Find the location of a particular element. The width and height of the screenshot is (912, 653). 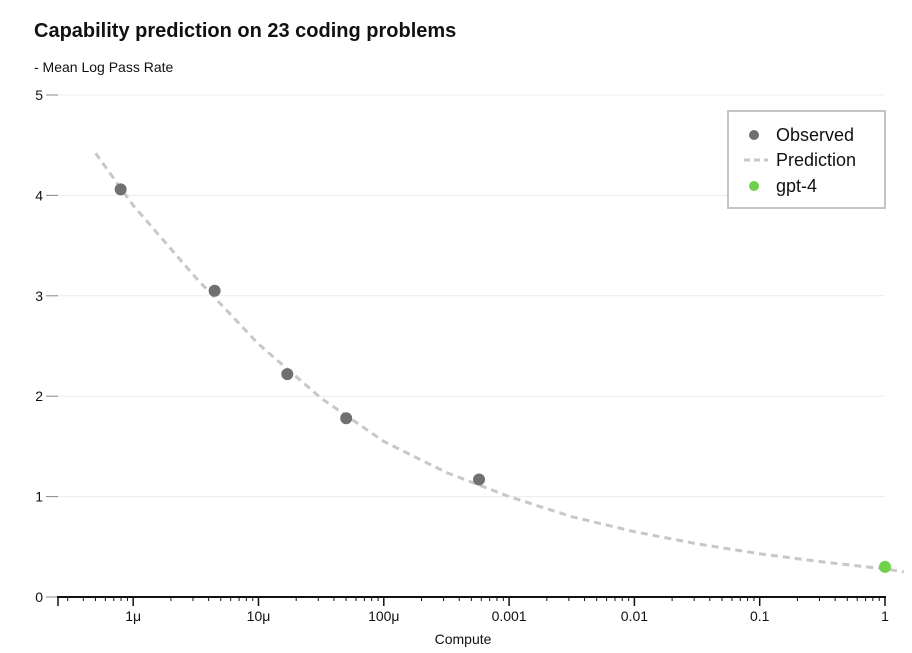

y-tick-label: 0 is located at coordinates (39, 597).